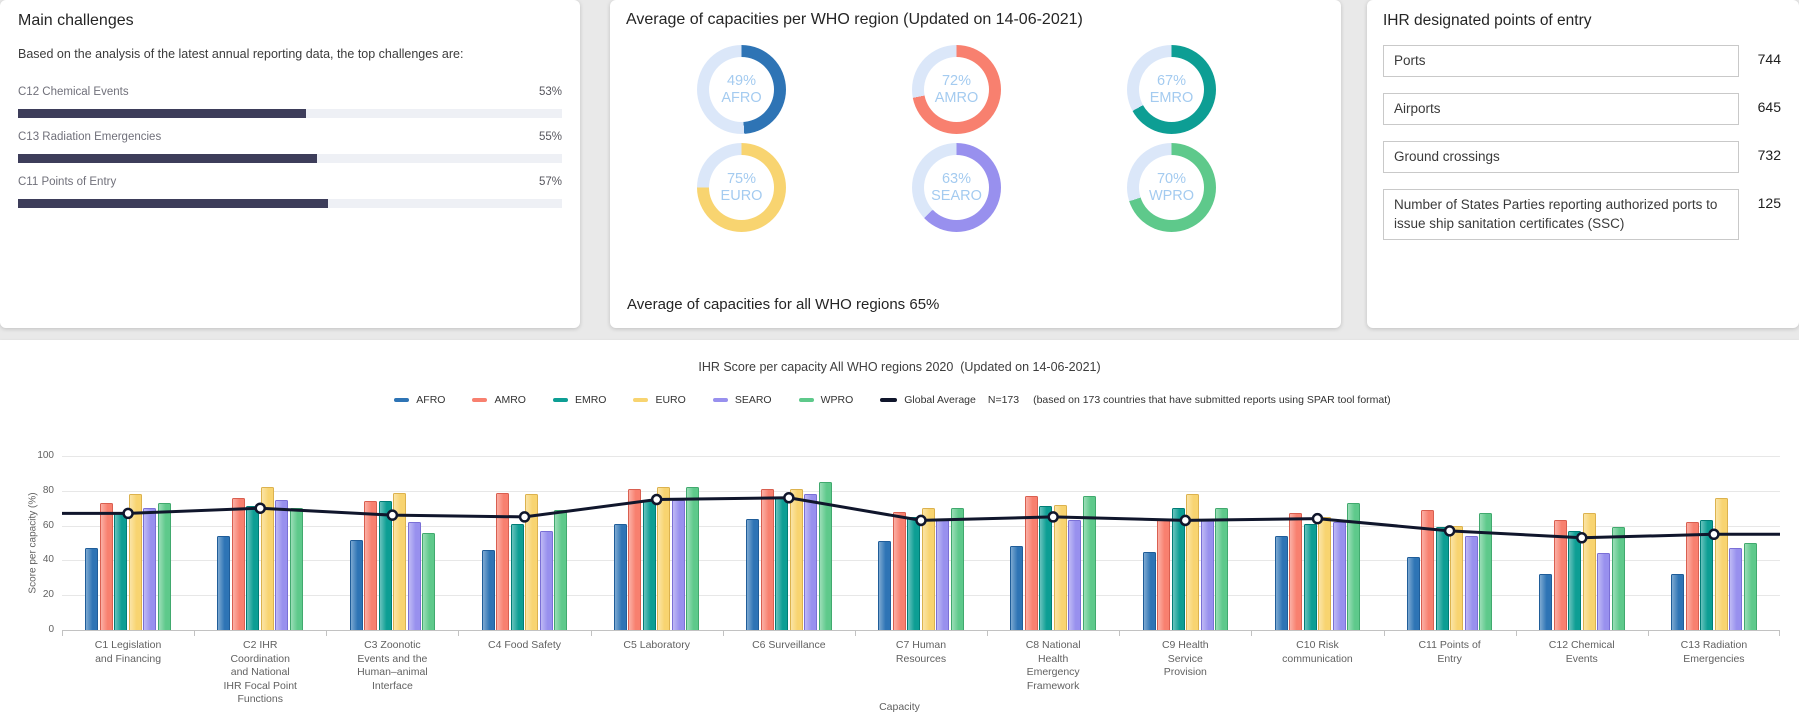  What do you see at coordinates (1546, 602) in the screenshot?
I see `bar-afro-c12` at bounding box center [1546, 602].